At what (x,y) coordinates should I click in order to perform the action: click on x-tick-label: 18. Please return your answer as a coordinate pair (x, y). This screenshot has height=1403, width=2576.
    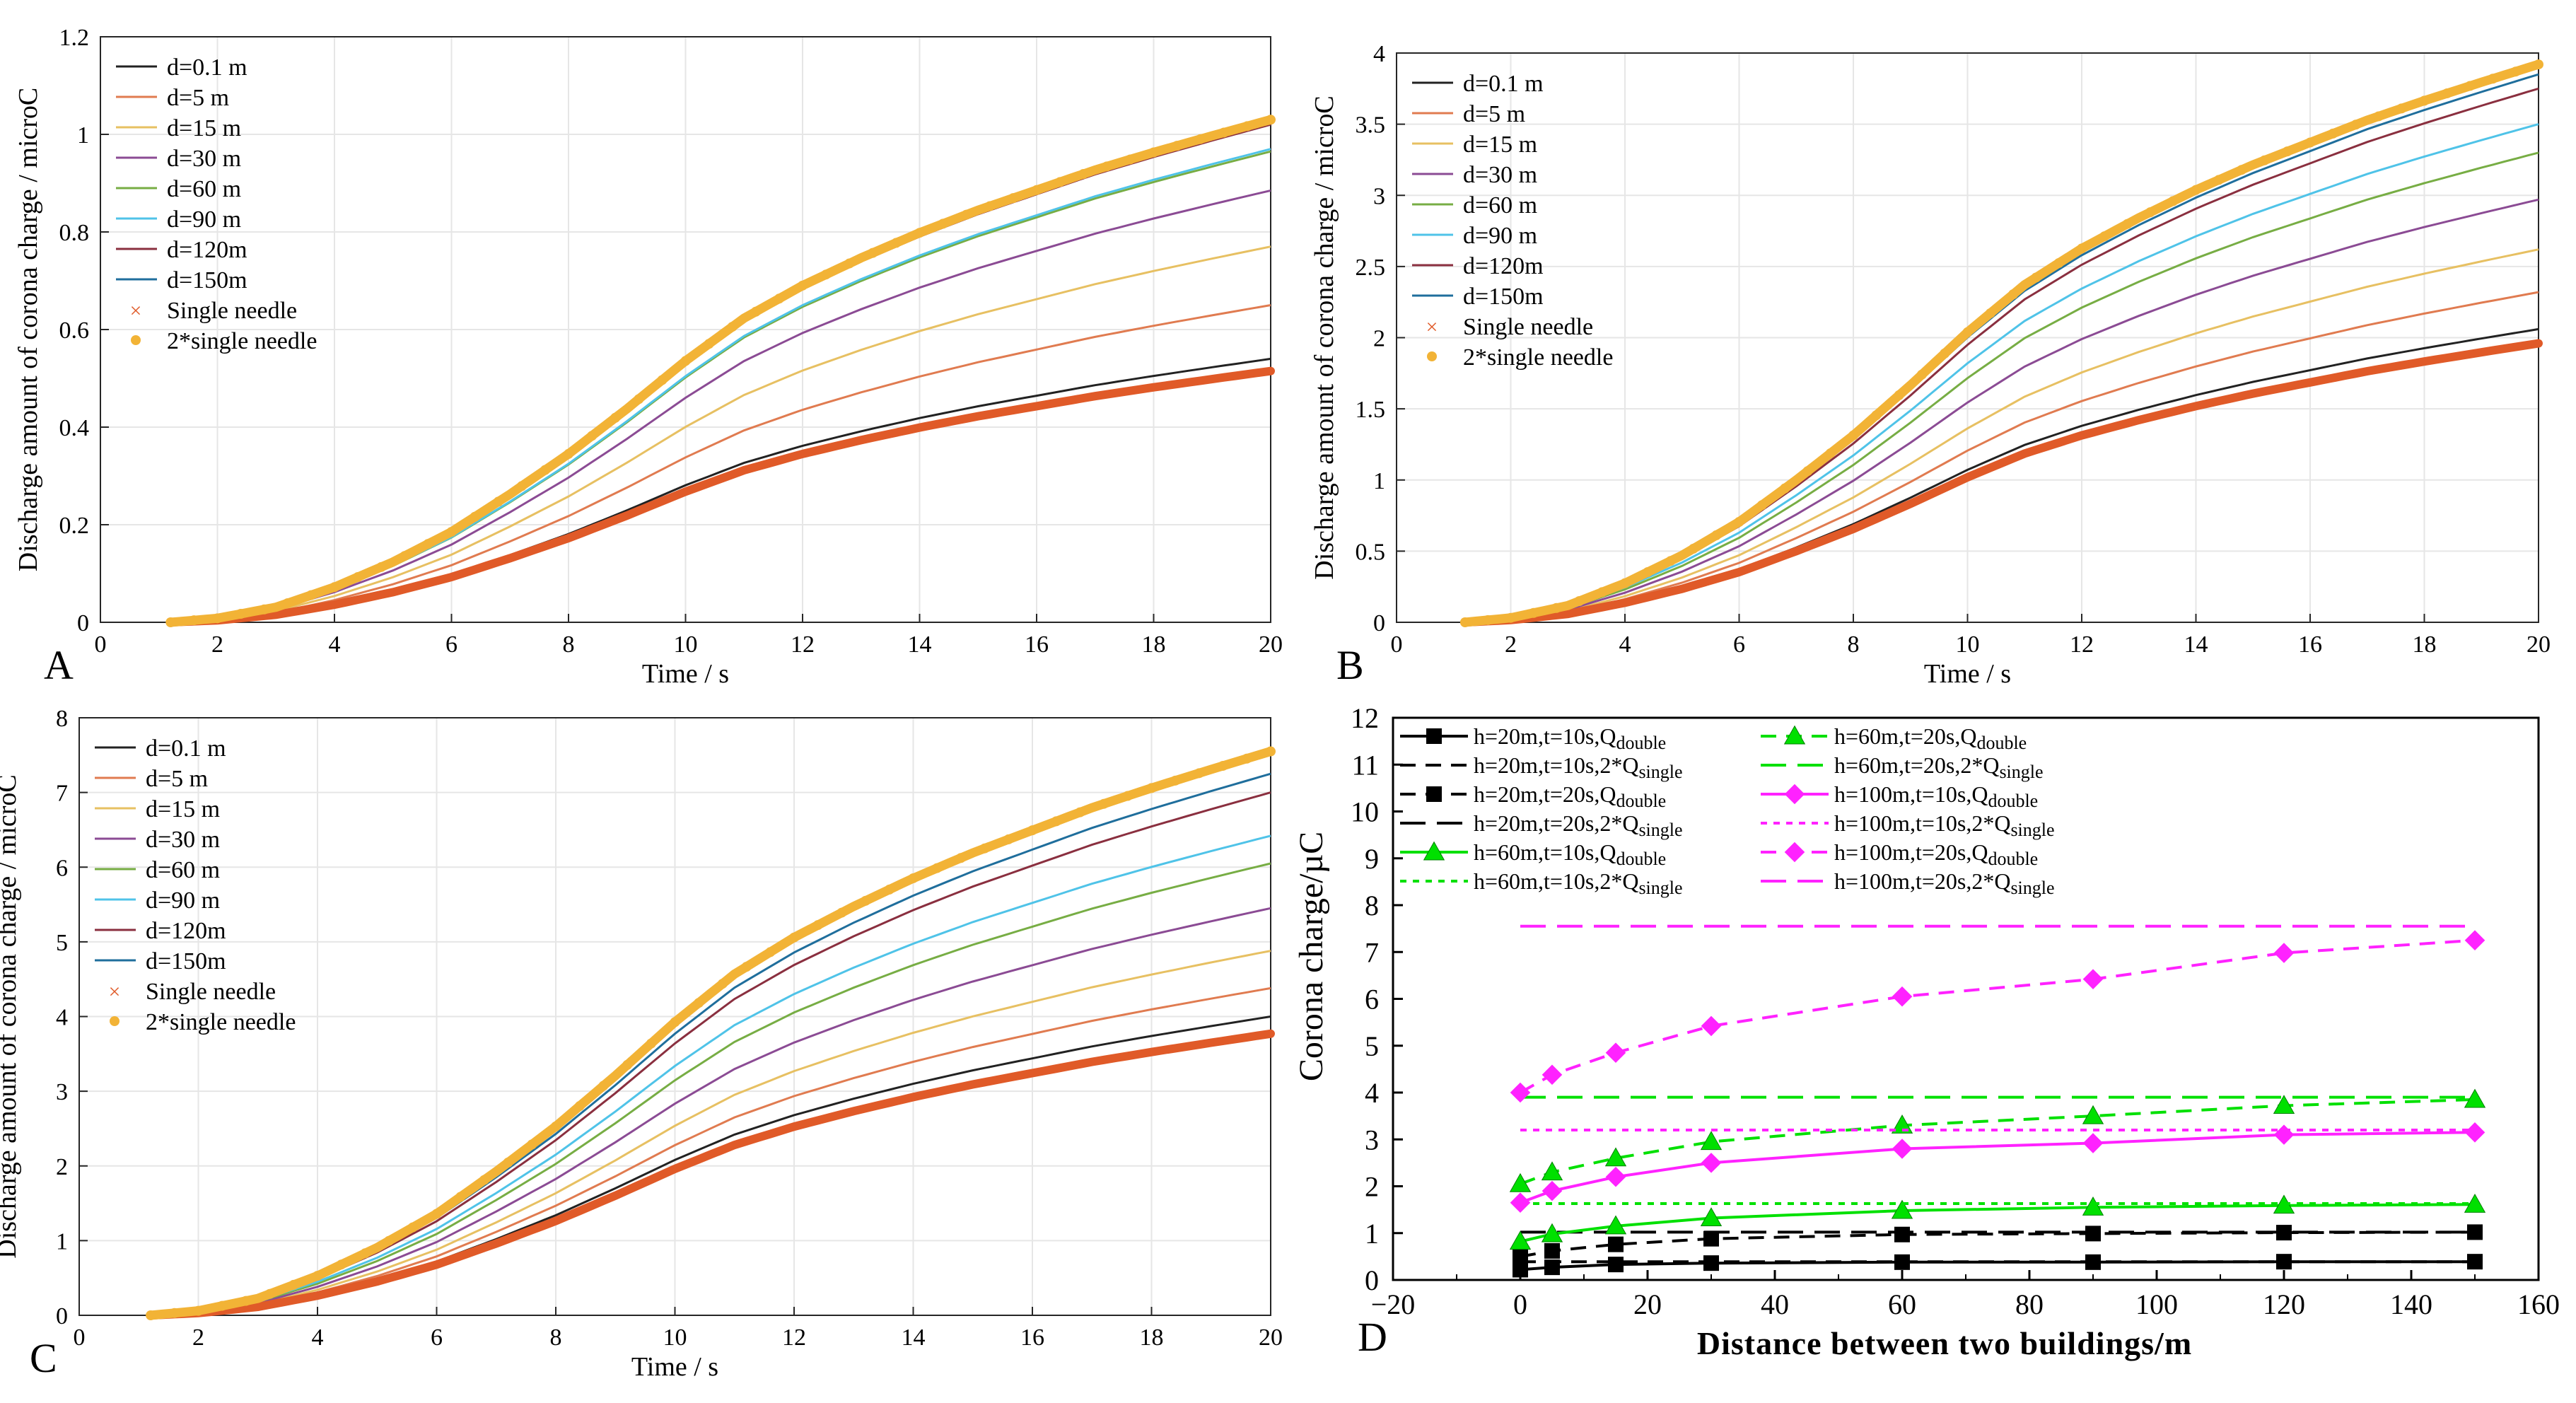
    Looking at the image, I should click on (1152, 1338).